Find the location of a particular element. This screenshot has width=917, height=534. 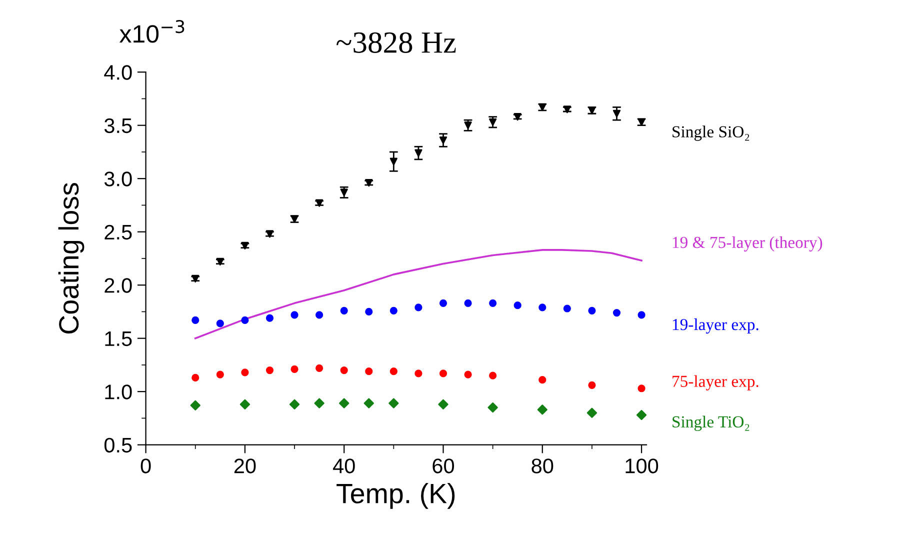

y-tick-label: 1.5 is located at coordinates (118, 339).